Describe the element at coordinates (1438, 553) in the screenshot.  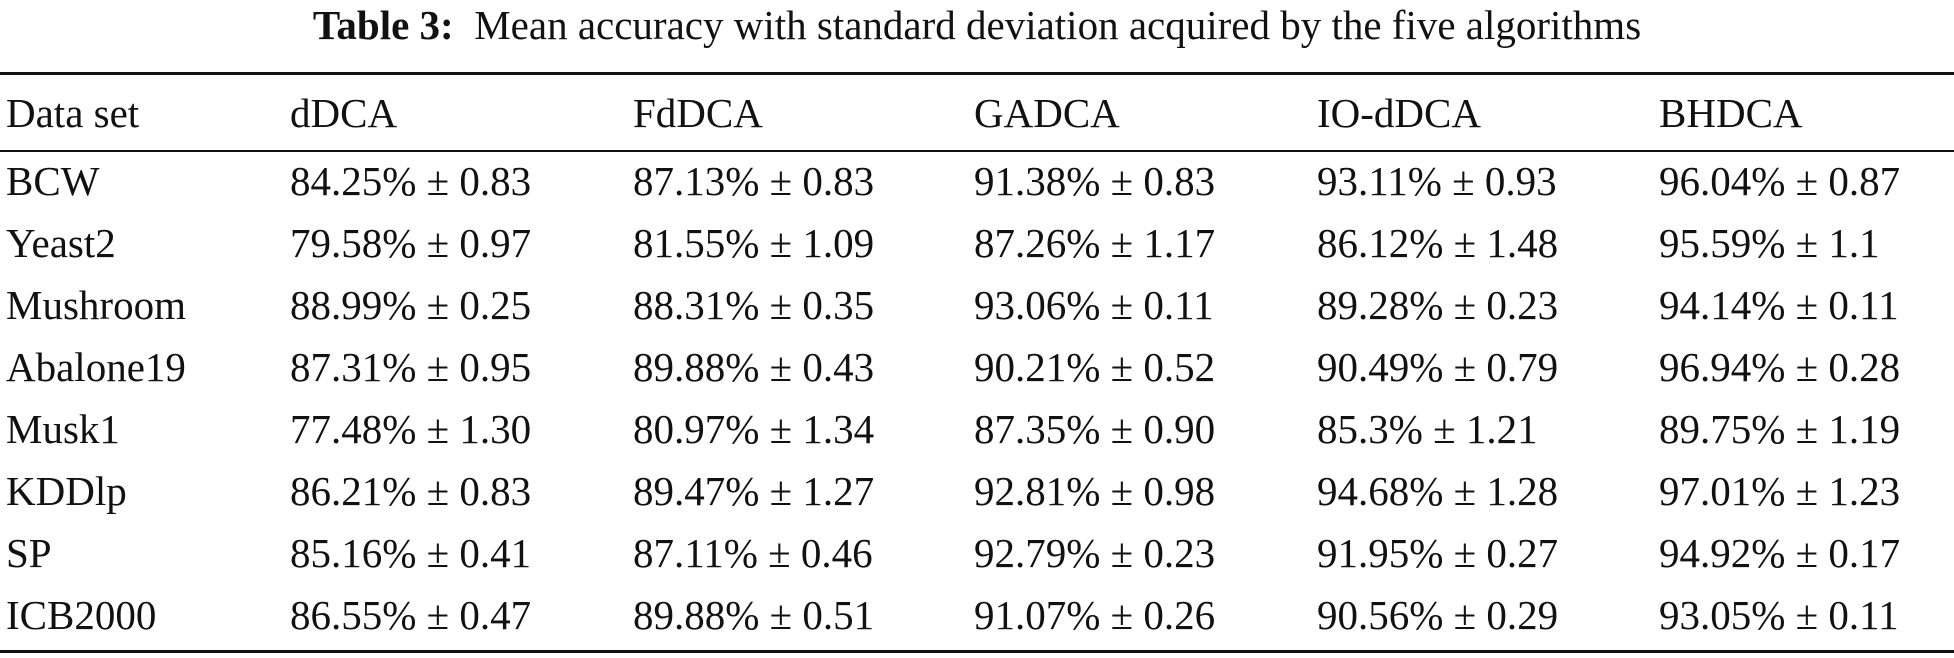
I see `cell-io-ddca: 91.95% ± 0.27` at that location.